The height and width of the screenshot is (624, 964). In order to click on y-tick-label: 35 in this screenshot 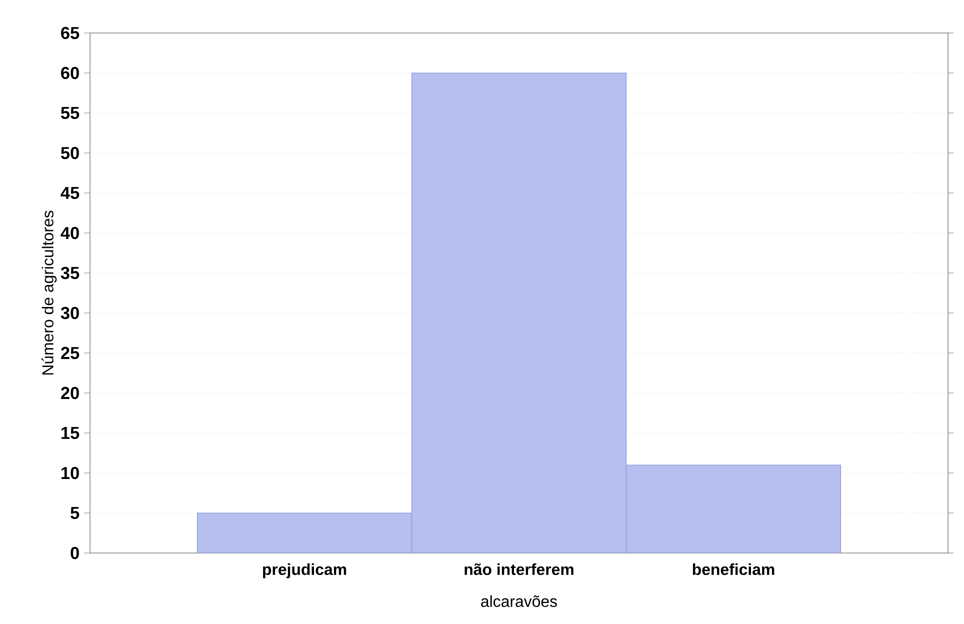, I will do `click(70, 273)`.